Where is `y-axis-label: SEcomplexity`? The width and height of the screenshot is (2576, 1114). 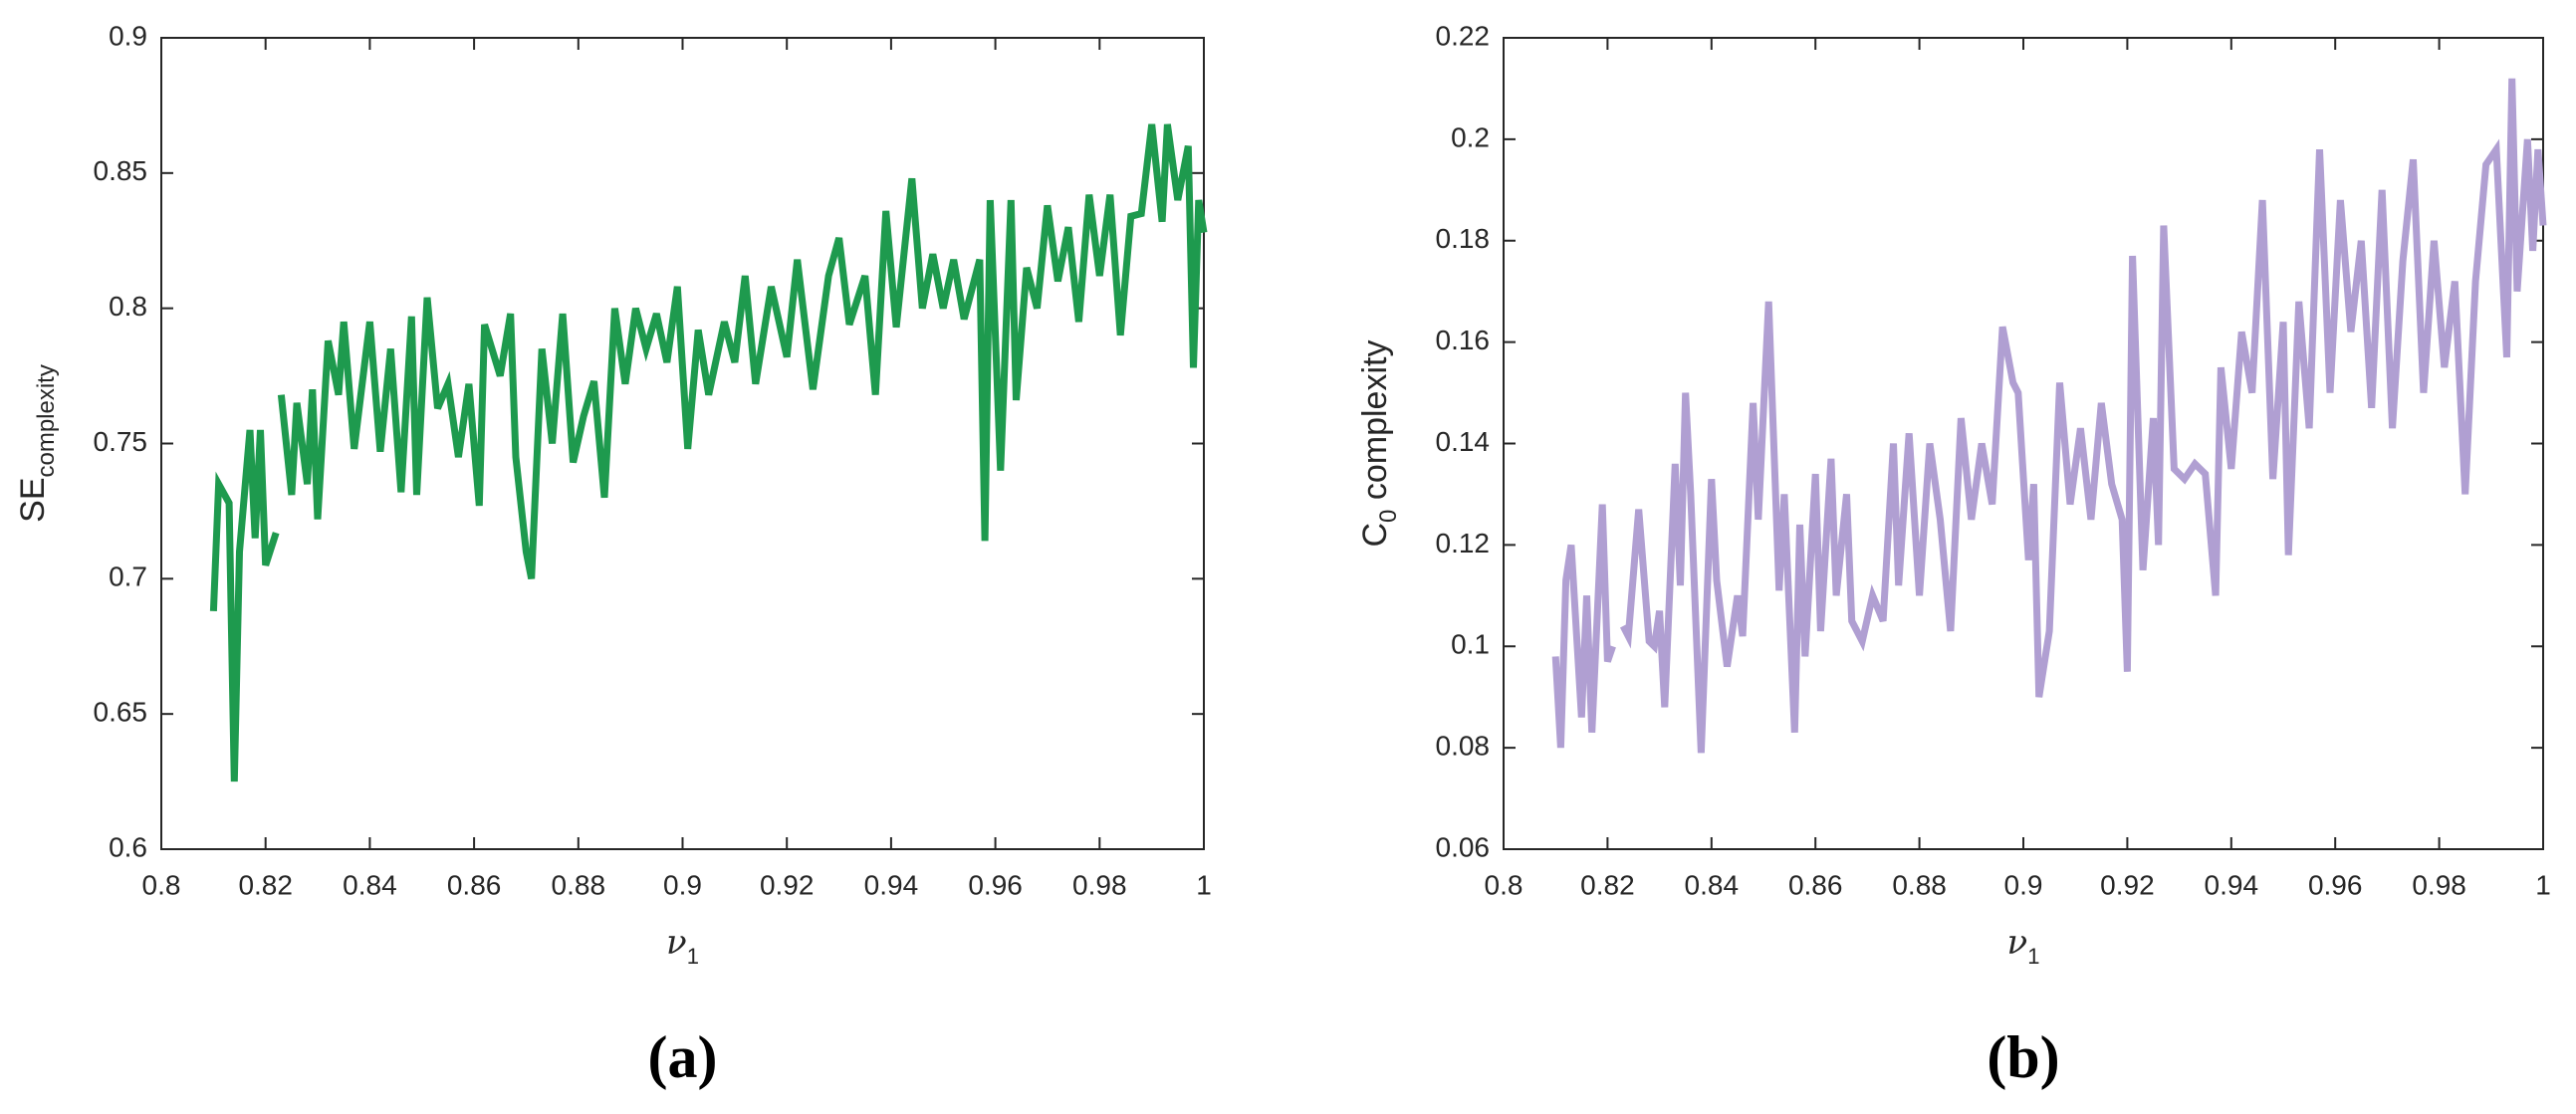 y-axis-label: SEcomplexity is located at coordinates (37, 444).